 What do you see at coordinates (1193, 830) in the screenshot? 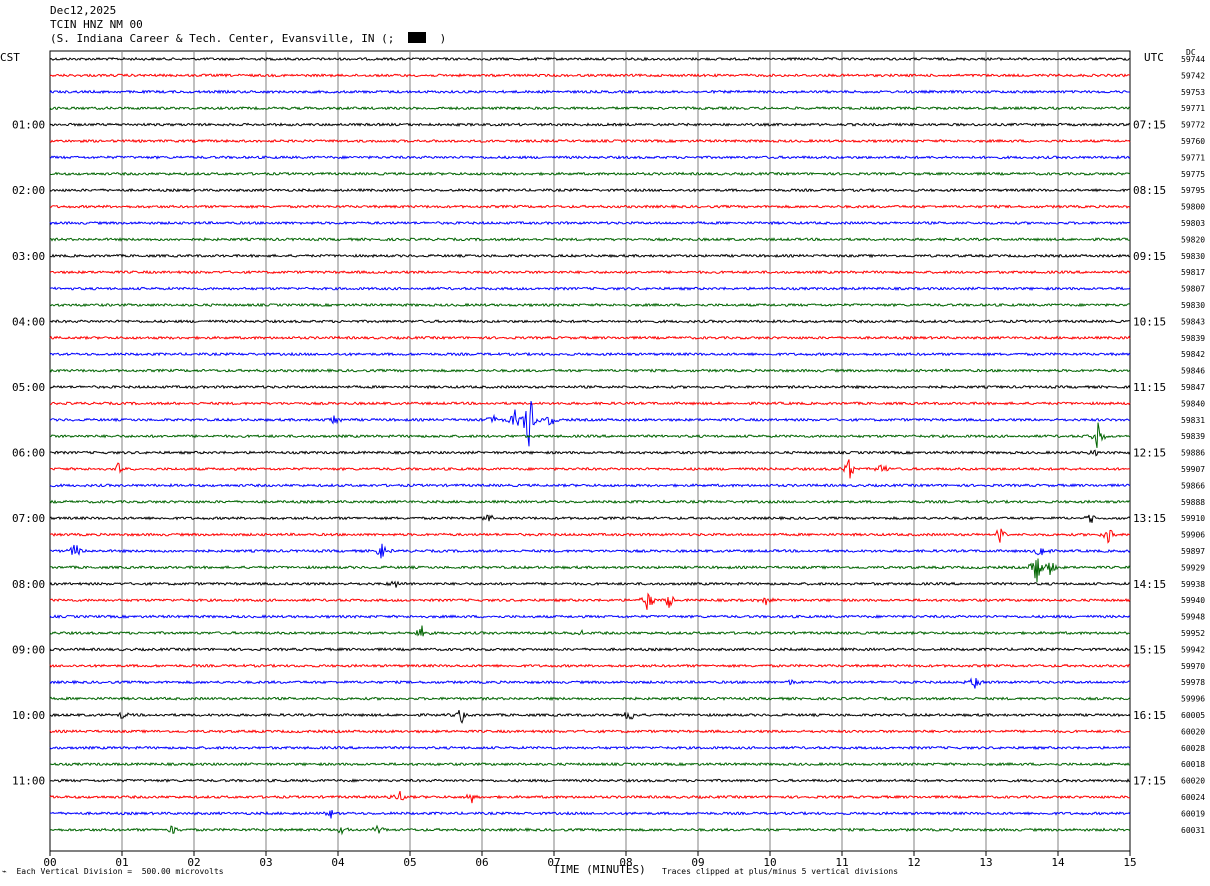
I see `dc-value-label: 60031` at bounding box center [1193, 830].